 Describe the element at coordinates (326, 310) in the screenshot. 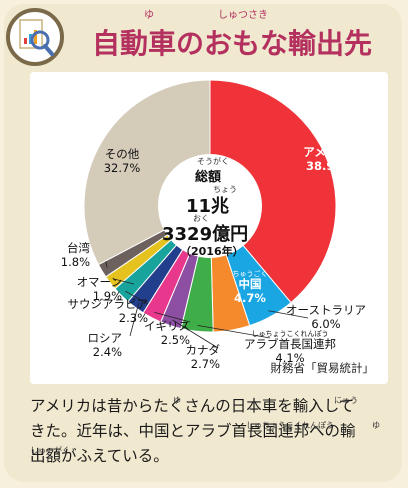

I see `slice-label-1: オーストラリア` at that location.